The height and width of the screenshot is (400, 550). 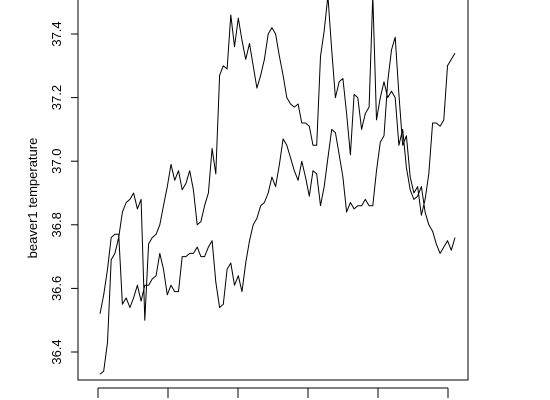 What do you see at coordinates (56, 161) in the screenshot?
I see `y-tick-label: 37.0` at bounding box center [56, 161].